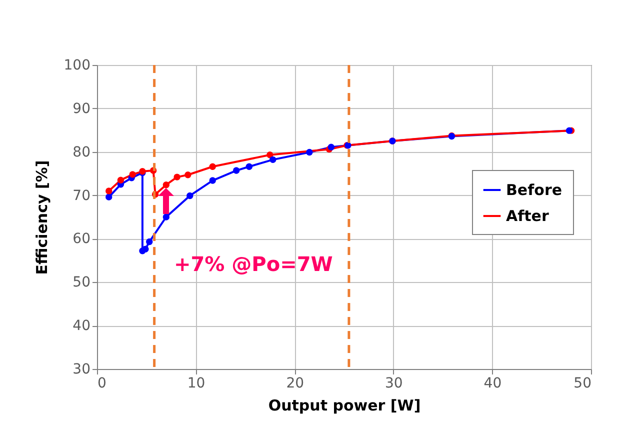  I want to click on x-tick-label: 50, so click(583, 384).